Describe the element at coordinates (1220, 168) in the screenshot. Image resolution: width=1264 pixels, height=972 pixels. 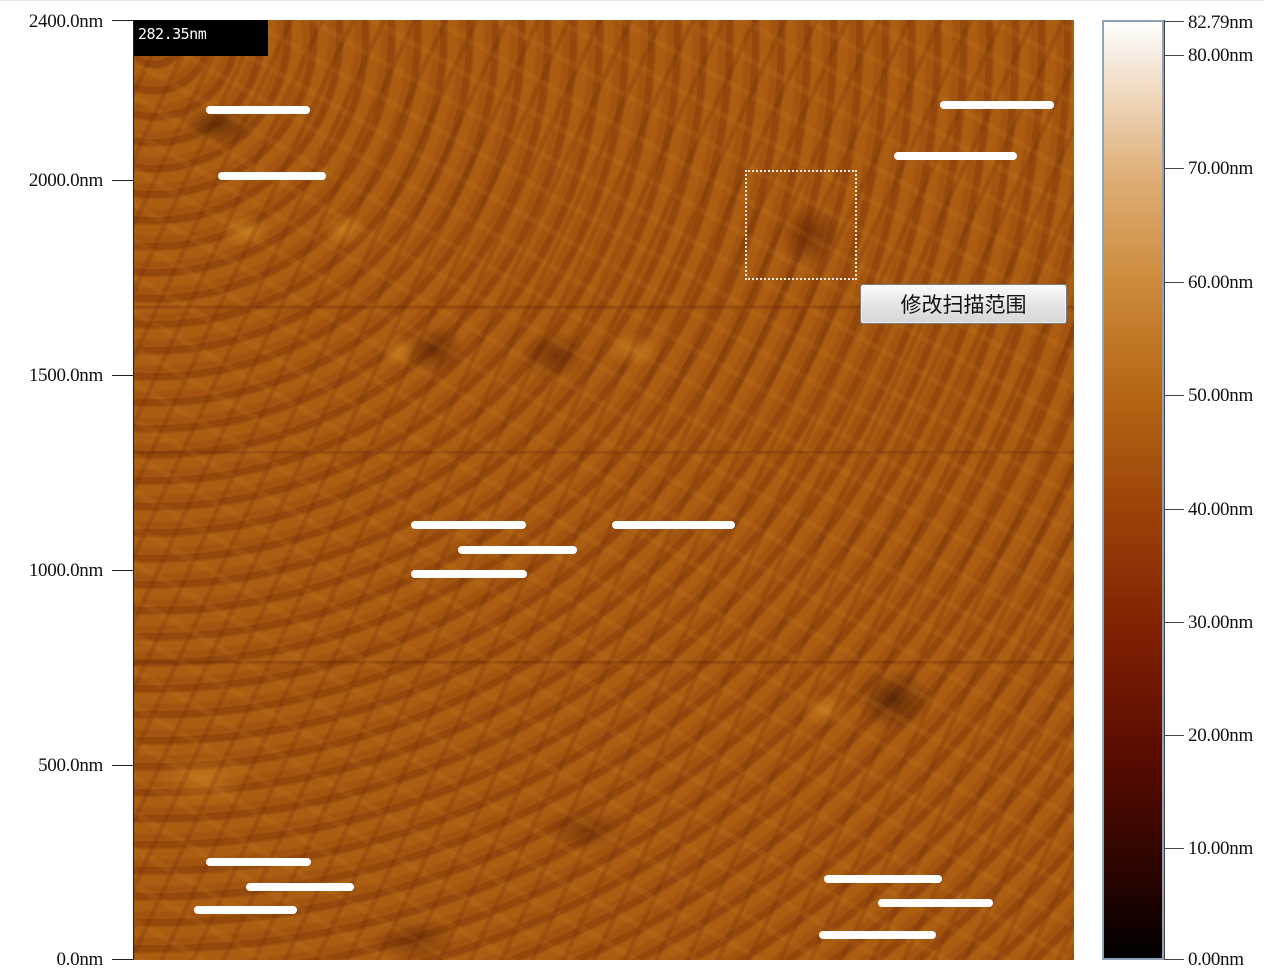
I see `color-scale-tick-label: 70.00nm` at that location.